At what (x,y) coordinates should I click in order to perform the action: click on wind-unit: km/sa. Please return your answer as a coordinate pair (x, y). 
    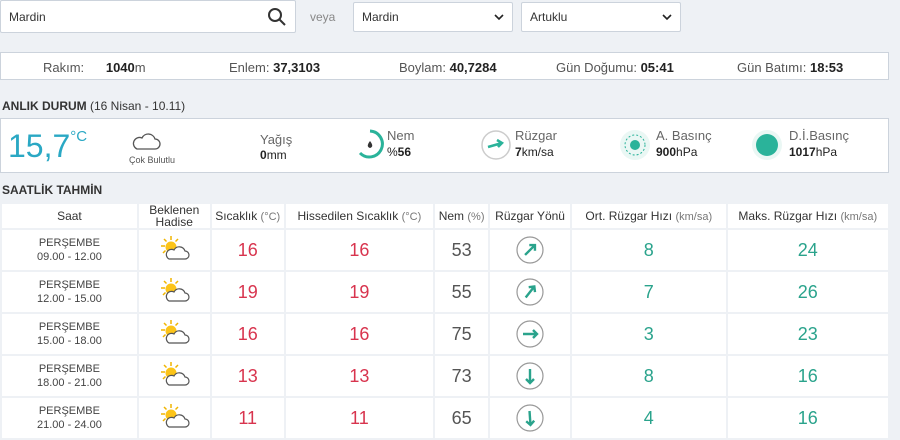
    Looking at the image, I should click on (537, 152).